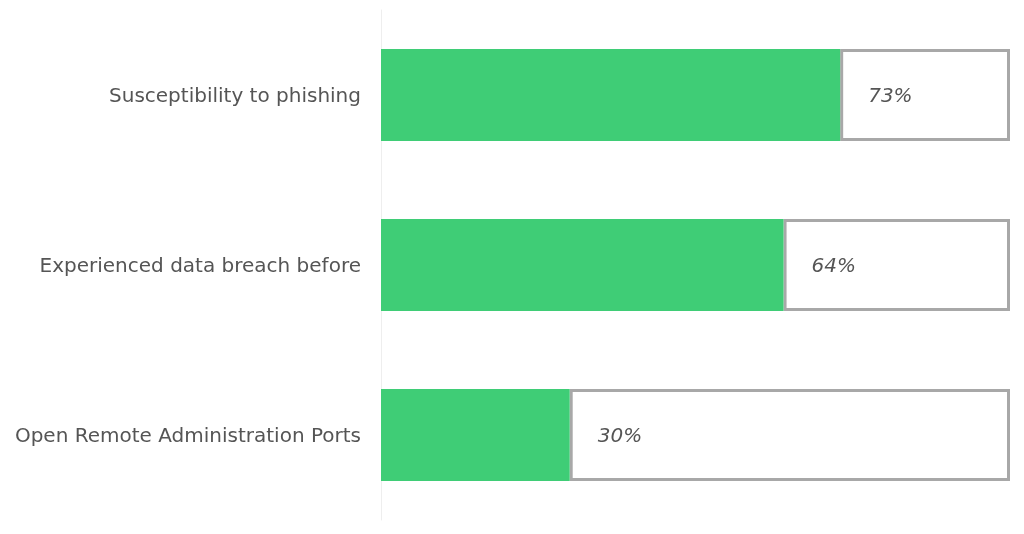 The image size is (1024, 534). I want to click on data-label: 64%, so click(834, 265).